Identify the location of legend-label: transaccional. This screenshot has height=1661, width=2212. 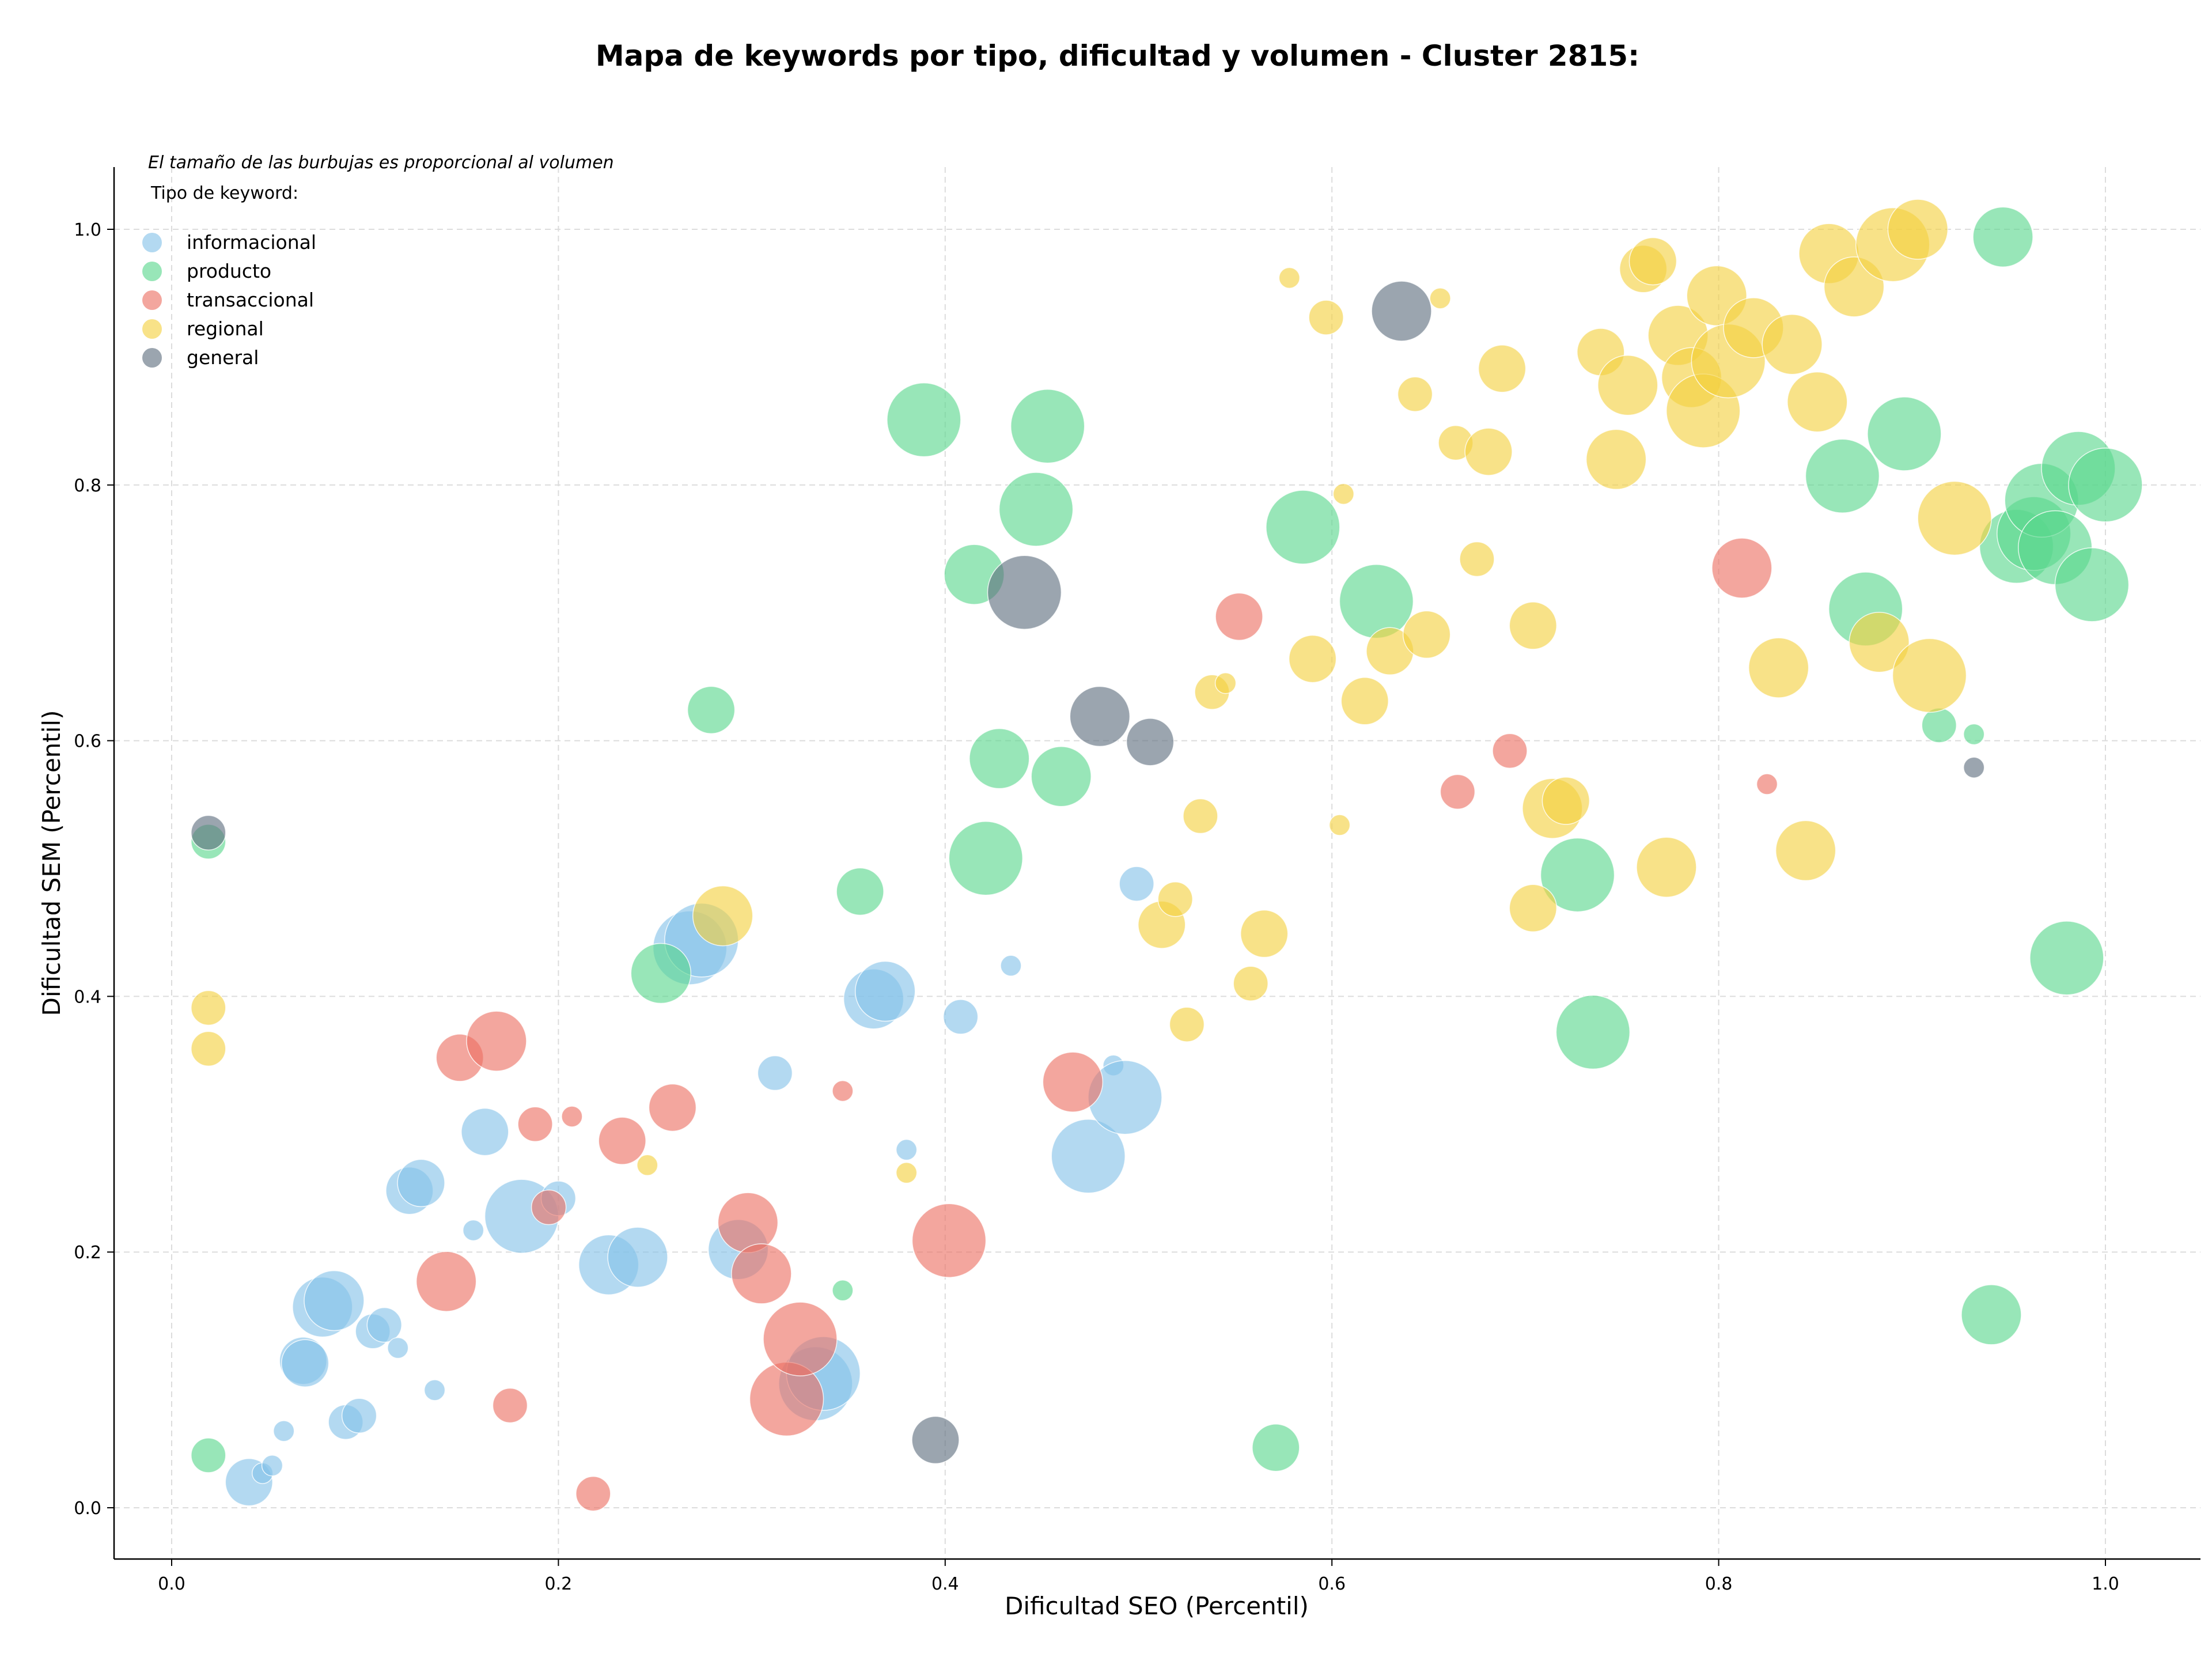
(250, 300).